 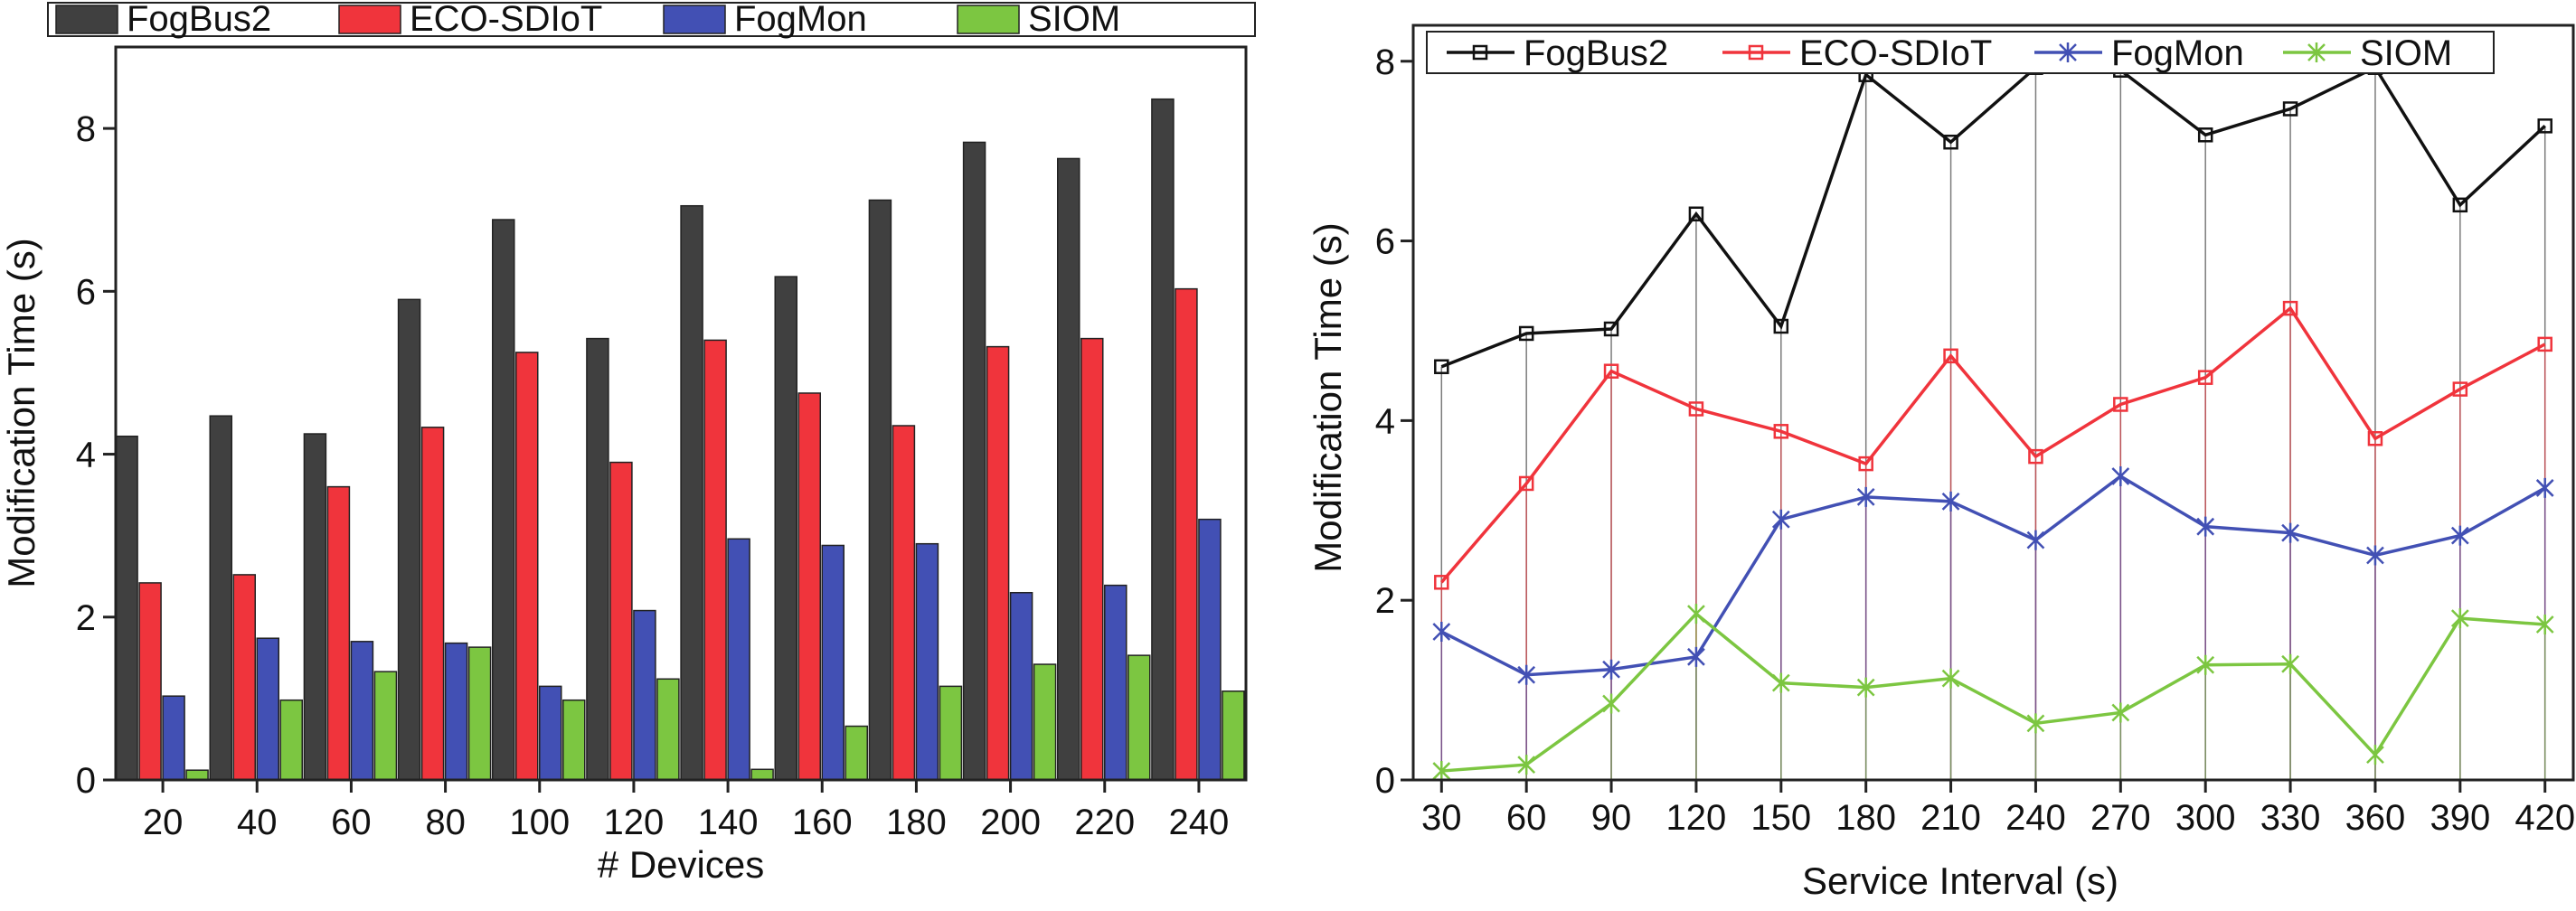 I want to click on bar-legend-box, so click(x=651, y=20).